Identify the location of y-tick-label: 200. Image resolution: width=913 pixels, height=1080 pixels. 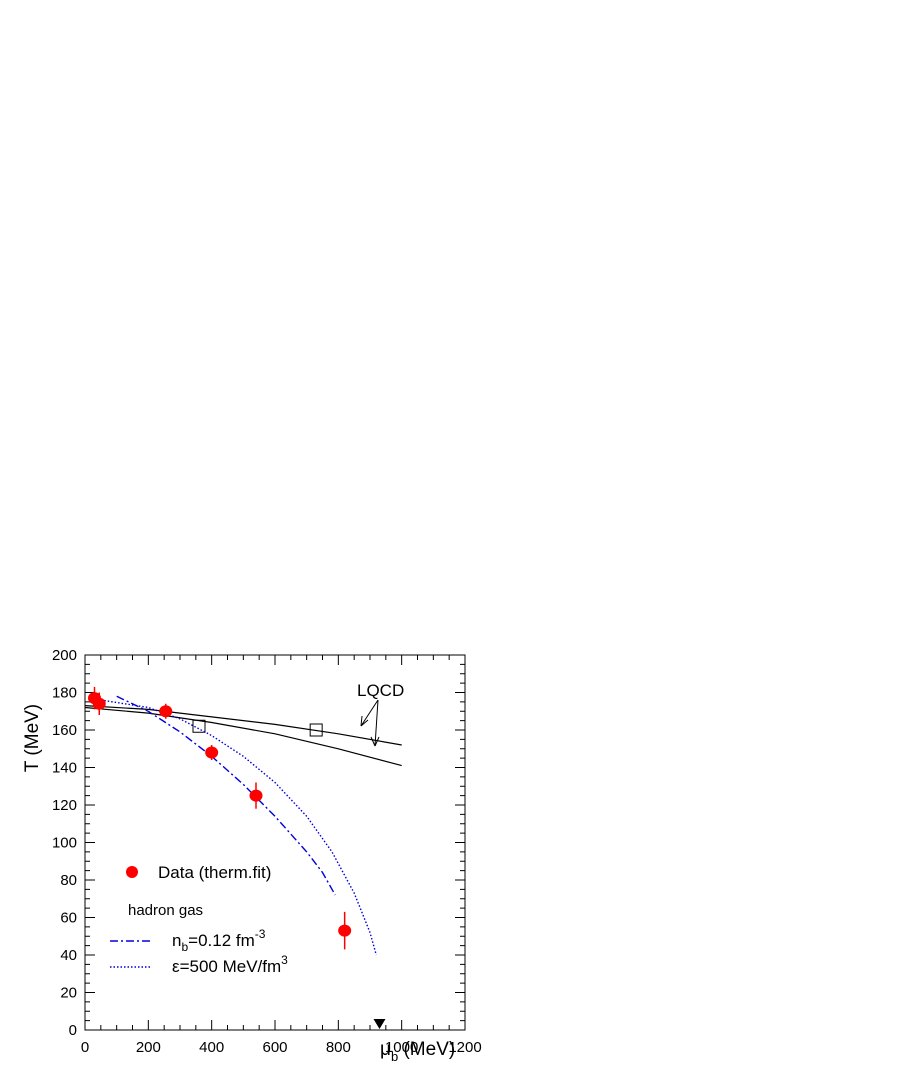
(64, 655).